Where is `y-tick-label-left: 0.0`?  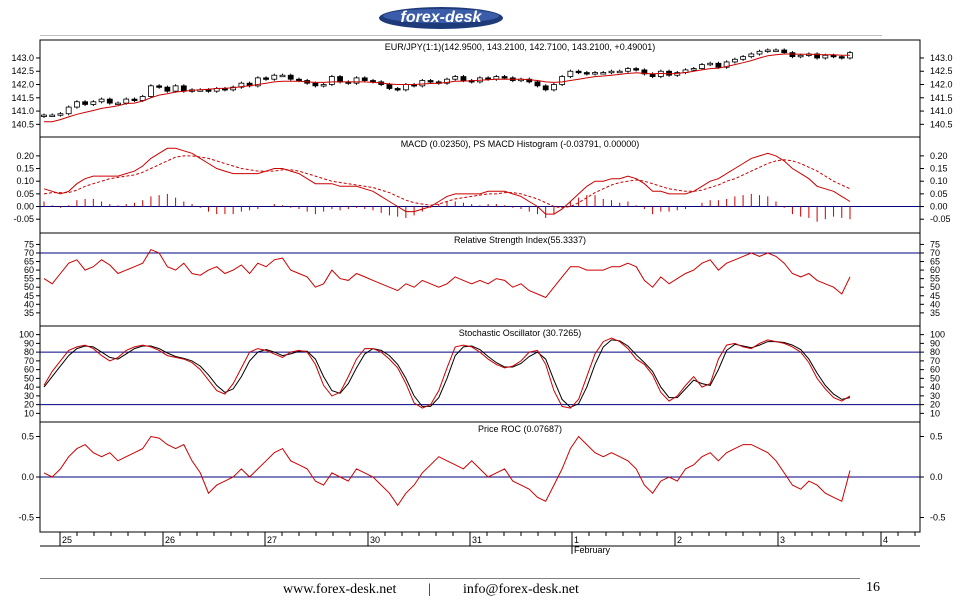
y-tick-label-left: 0.0 is located at coordinates (27, 477).